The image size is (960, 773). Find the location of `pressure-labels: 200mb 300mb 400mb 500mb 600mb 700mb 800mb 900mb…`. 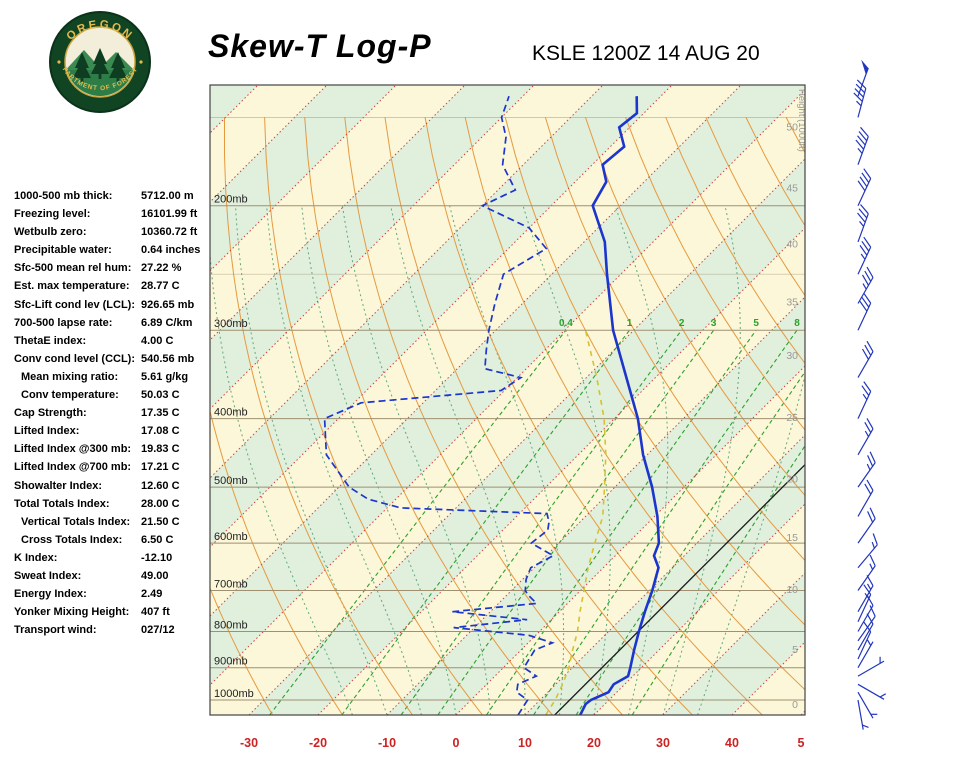

pressure-labels: 200mb 300mb 400mb 500mb 600mb 700mb 800mb 900mb… is located at coordinates (234, 447).